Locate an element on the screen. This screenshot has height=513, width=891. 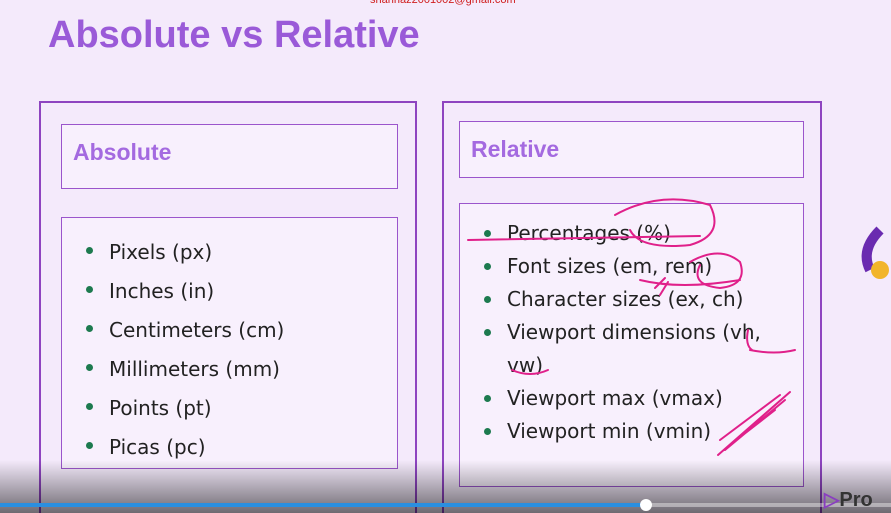
list-item: Centimeters (cm) is located at coordinates (229, 337).